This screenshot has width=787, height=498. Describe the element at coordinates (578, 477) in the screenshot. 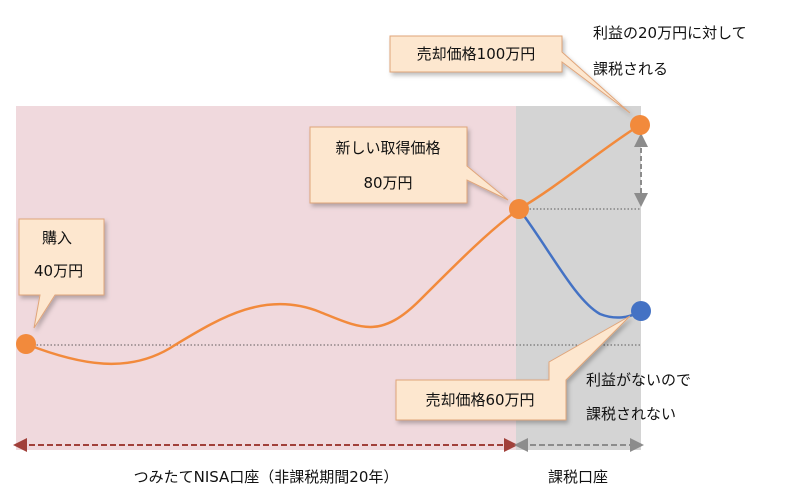

I see `taxable-account-label: 課税口座` at that location.